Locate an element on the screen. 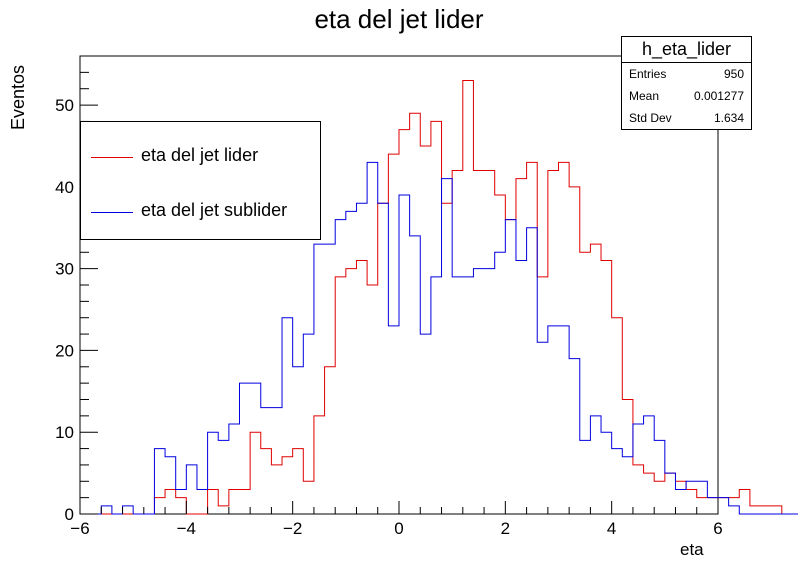 This screenshot has height=571, width=798. legend: eta del jet lider eta del jet sublider is located at coordinates (200, 180).